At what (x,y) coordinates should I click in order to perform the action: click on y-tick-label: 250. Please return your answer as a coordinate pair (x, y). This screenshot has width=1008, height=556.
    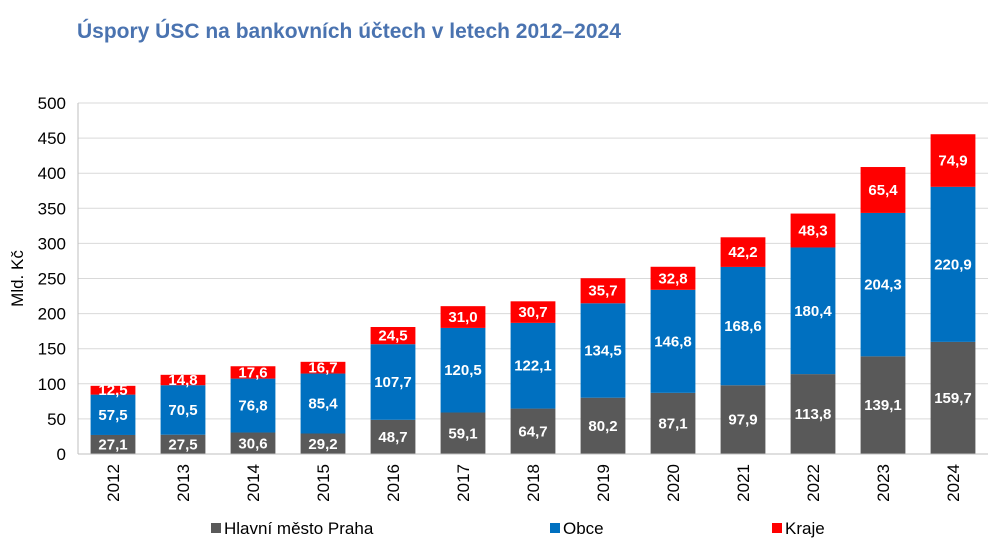
    Looking at the image, I should click on (52, 279).